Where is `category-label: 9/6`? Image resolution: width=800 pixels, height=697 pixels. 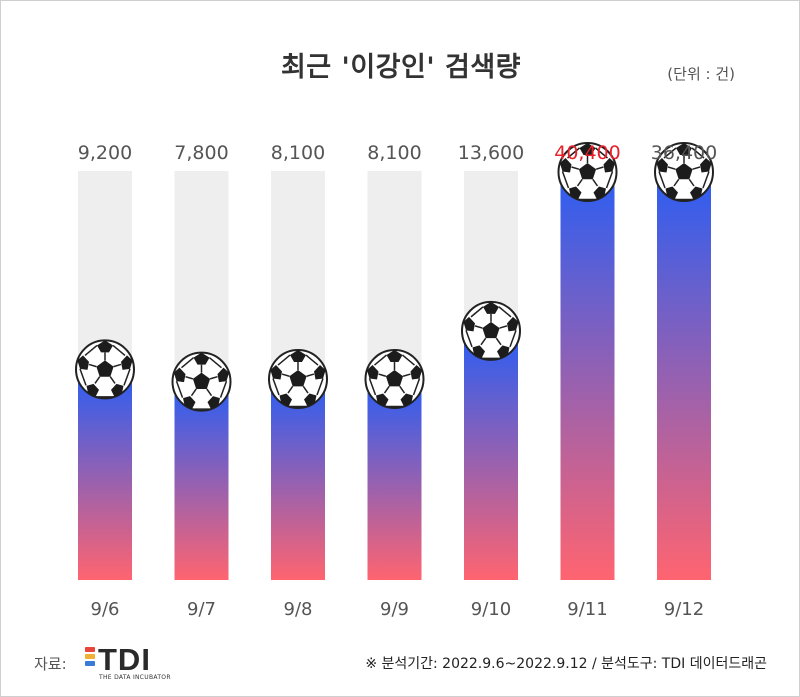 category-label: 9/6 is located at coordinates (105, 609).